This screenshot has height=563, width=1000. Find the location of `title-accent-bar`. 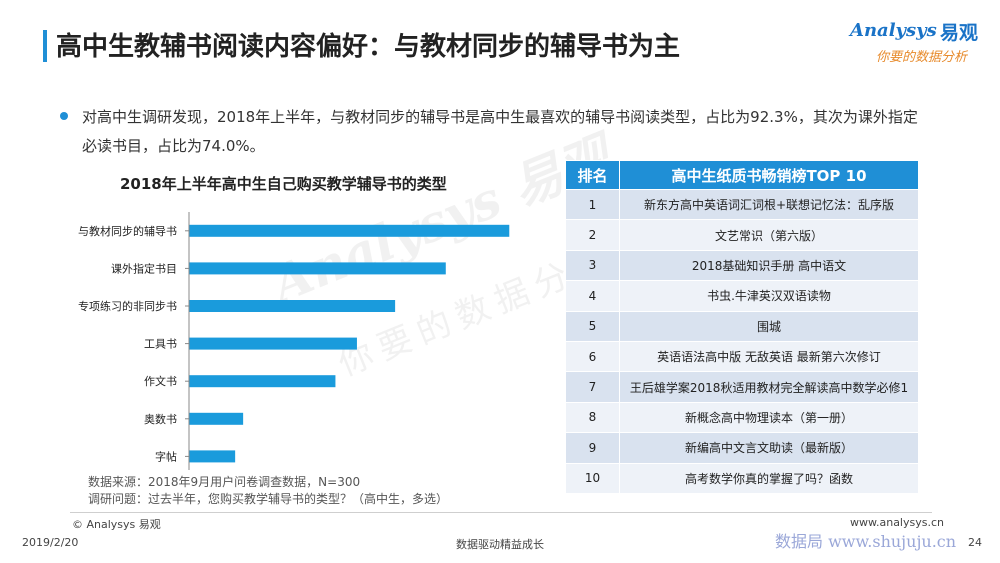

title-accent-bar is located at coordinates (45, 46).